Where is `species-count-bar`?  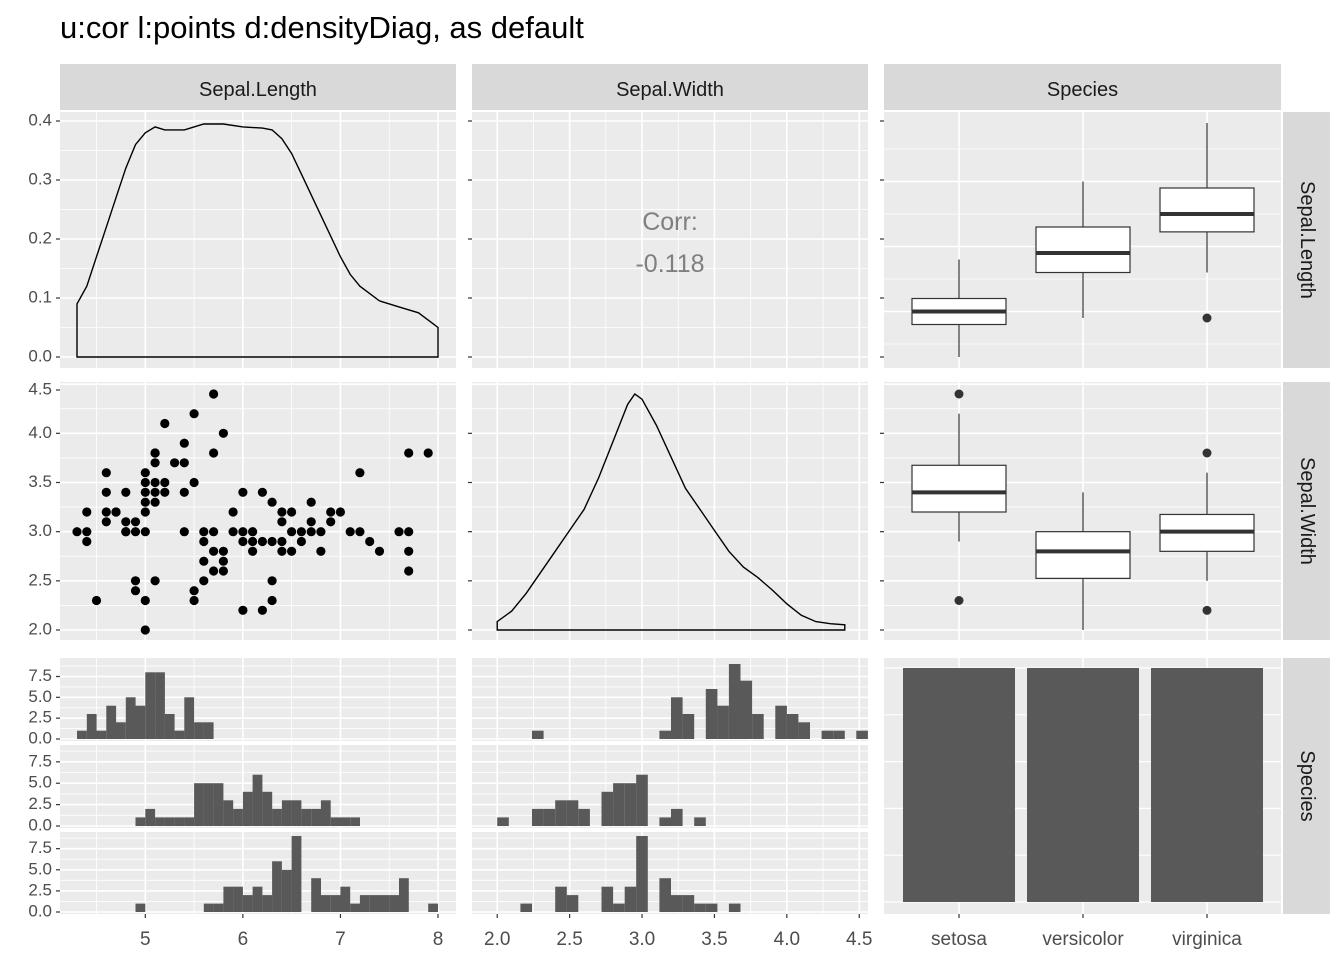
species-count-bar is located at coordinates (1083, 785).